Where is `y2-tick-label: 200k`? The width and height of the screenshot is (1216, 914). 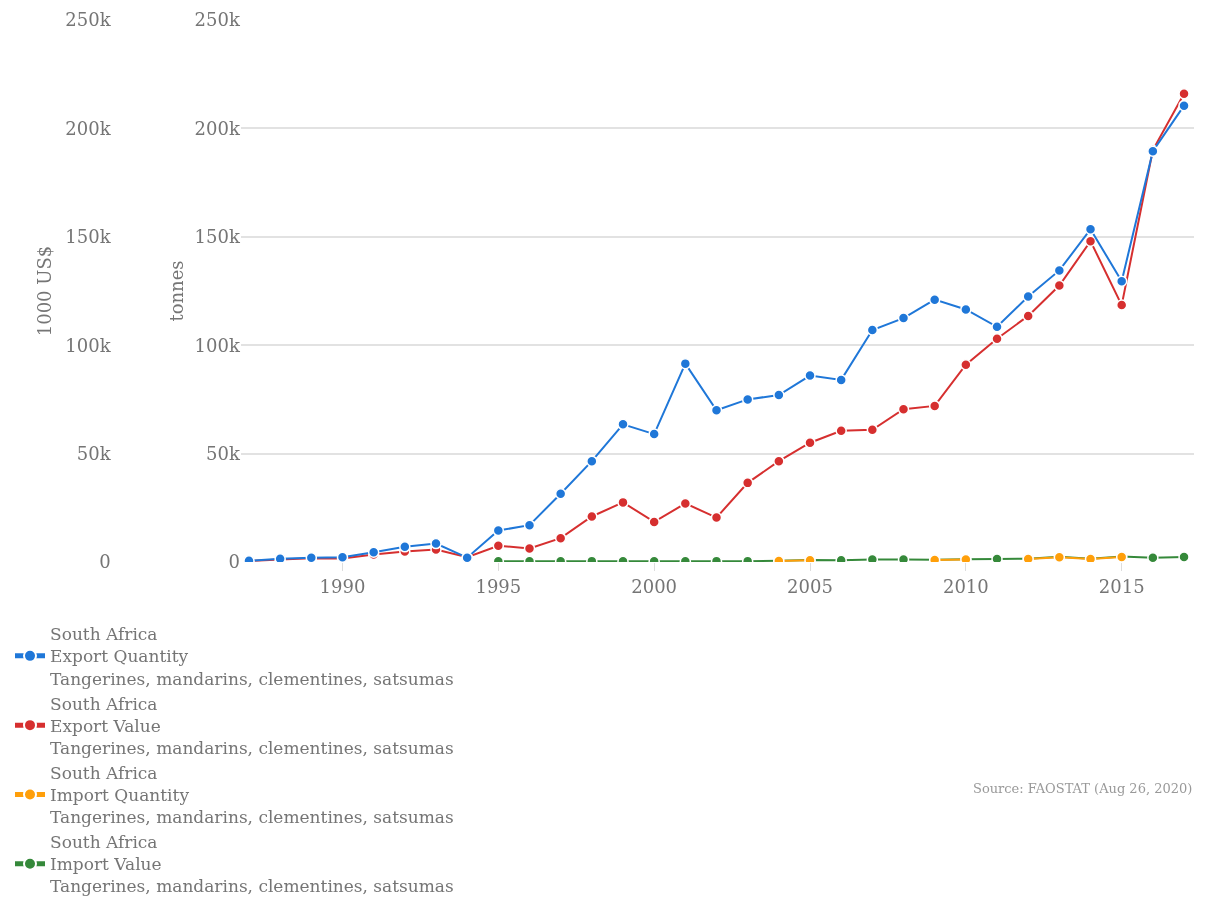 y2-tick-label: 200k is located at coordinates (217, 128).